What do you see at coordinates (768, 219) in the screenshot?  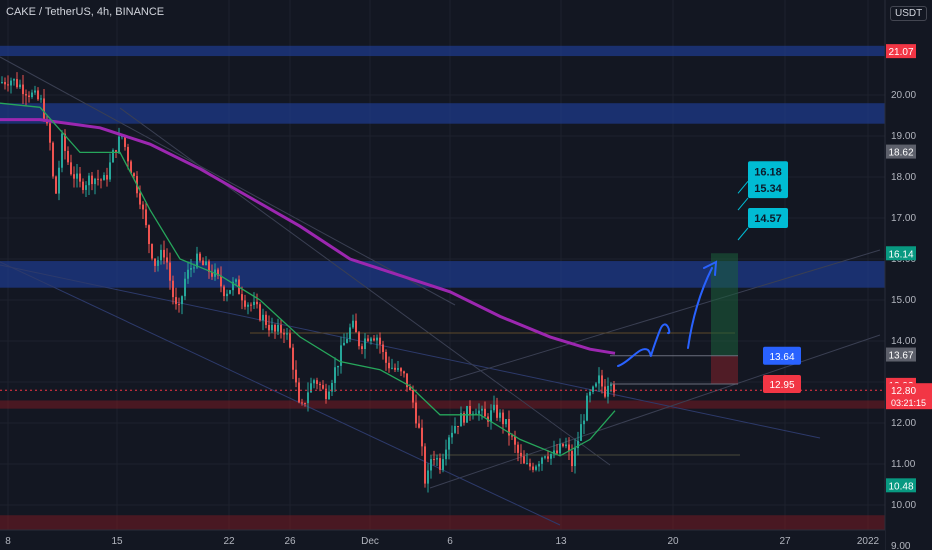 I see `callout-text: 14.57` at bounding box center [768, 219].